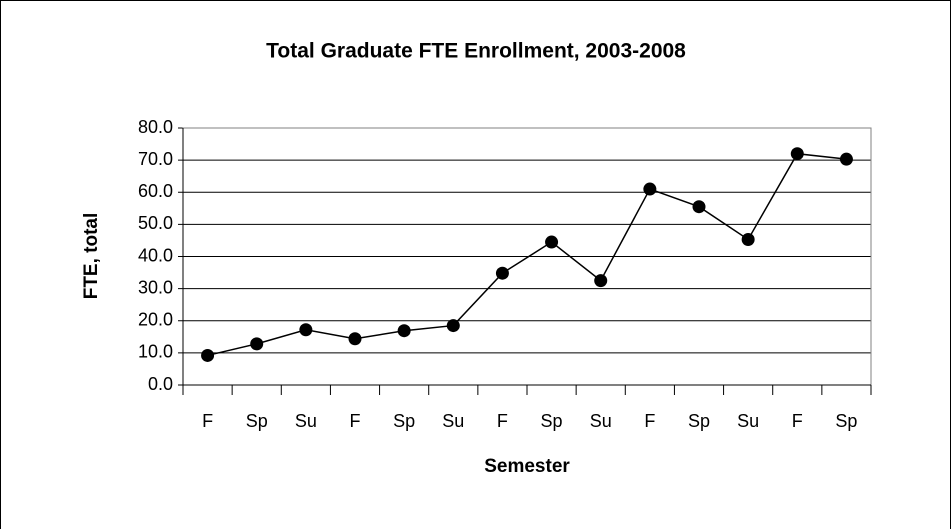 This screenshot has width=951, height=529. Describe the element at coordinates (155, 223) in the screenshot. I see `y-tick-label: 50.0` at that location.